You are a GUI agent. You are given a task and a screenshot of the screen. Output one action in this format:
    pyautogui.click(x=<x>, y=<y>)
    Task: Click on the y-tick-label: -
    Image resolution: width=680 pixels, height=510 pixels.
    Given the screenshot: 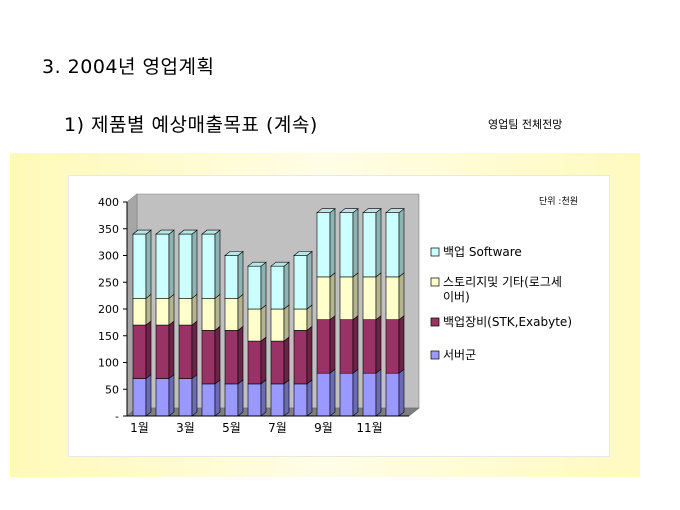 What is the action you would take?
    pyautogui.click(x=117, y=416)
    